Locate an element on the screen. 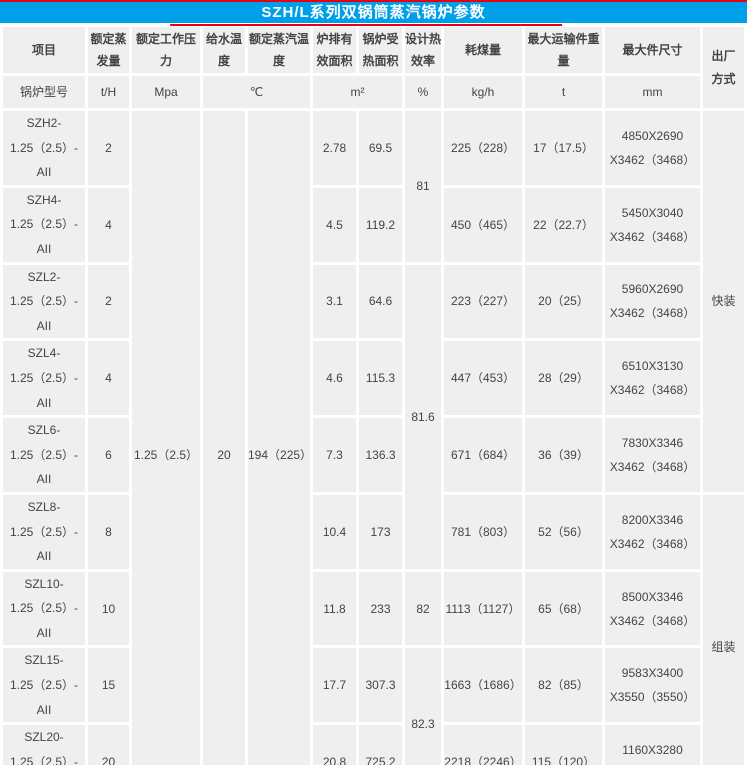 The image size is (747, 765). header-design-efficiency: 设计热 效率 is located at coordinates (423, 50).